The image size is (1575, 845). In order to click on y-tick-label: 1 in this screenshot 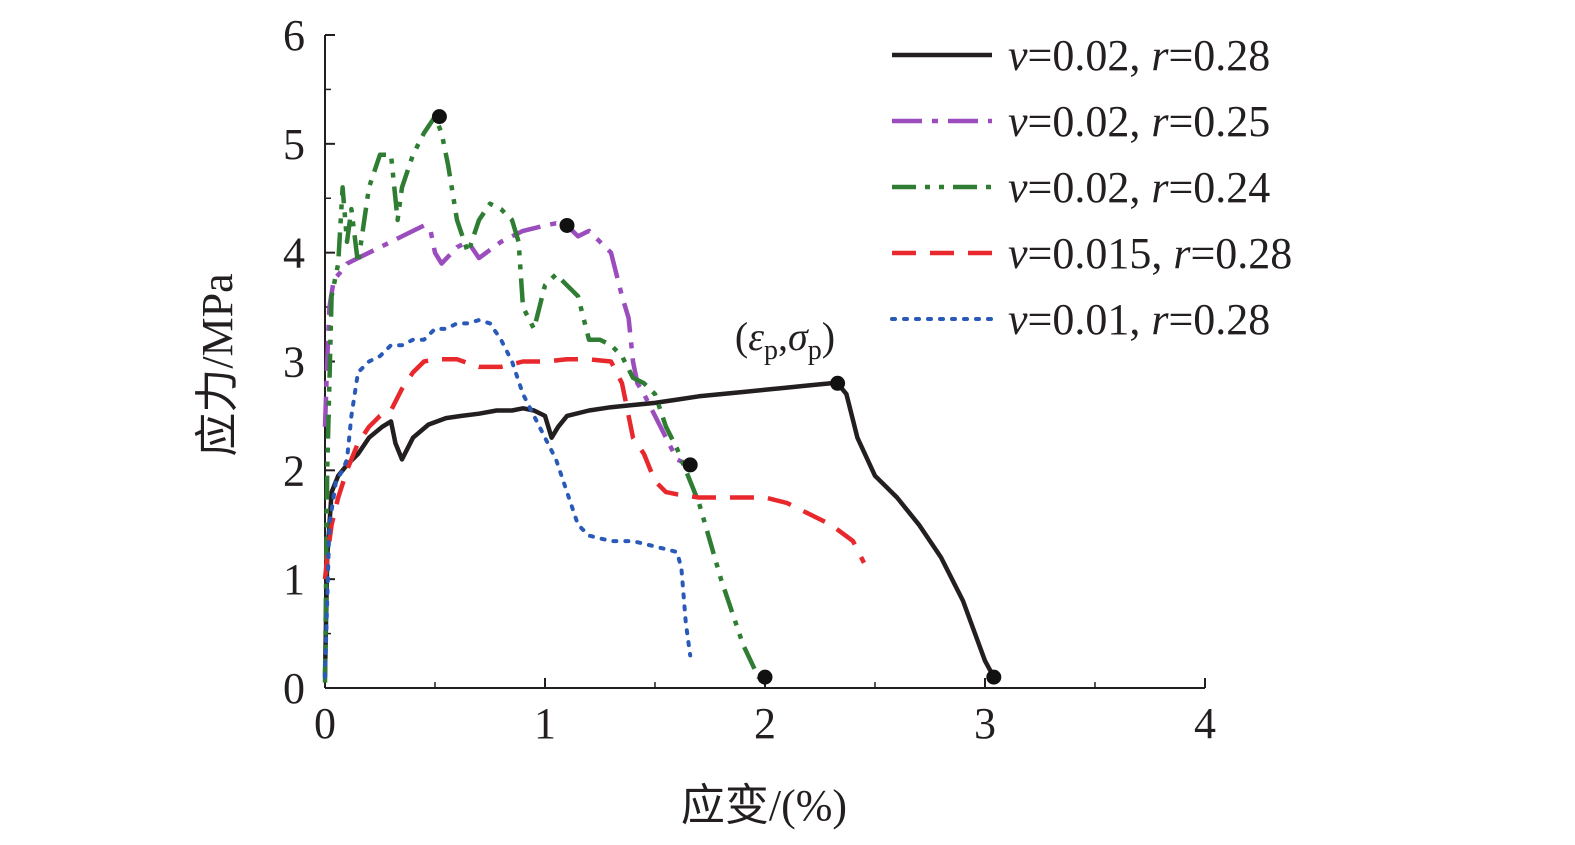, I will do `click(294, 579)`.